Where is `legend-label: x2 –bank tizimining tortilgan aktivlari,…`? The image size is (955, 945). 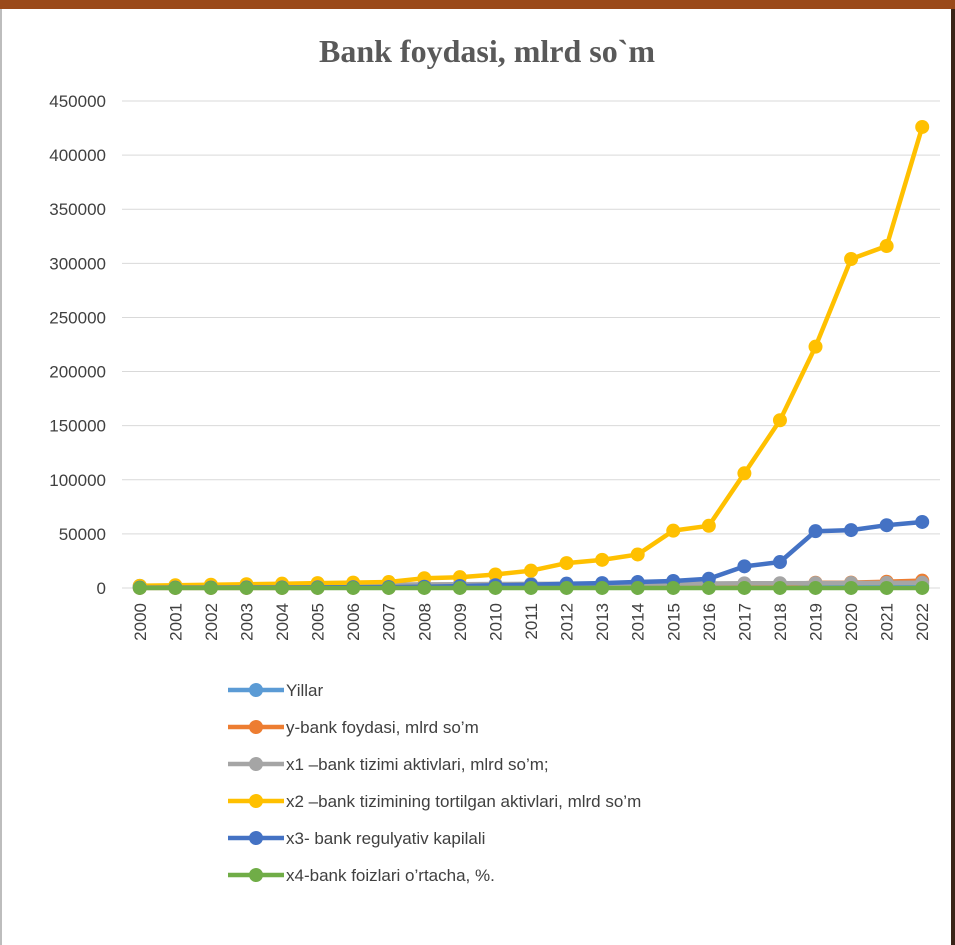 legend-label: x2 –bank tizimining tortilgan aktivlari,… is located at coordinates (463, 801).